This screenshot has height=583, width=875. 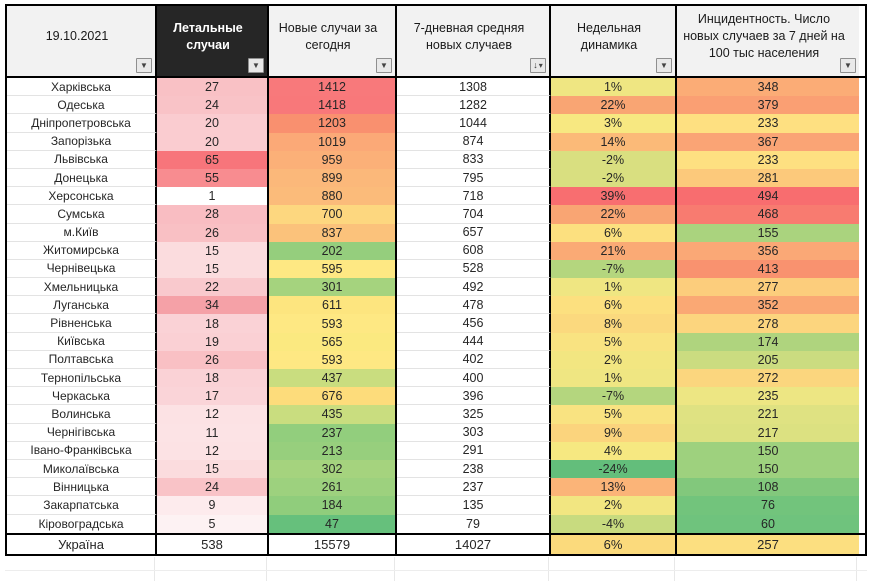 What do you see at coordinates (768, 305) in the screenshot?
I see `cell-incidence: 352` at bounding box center [768, 305].